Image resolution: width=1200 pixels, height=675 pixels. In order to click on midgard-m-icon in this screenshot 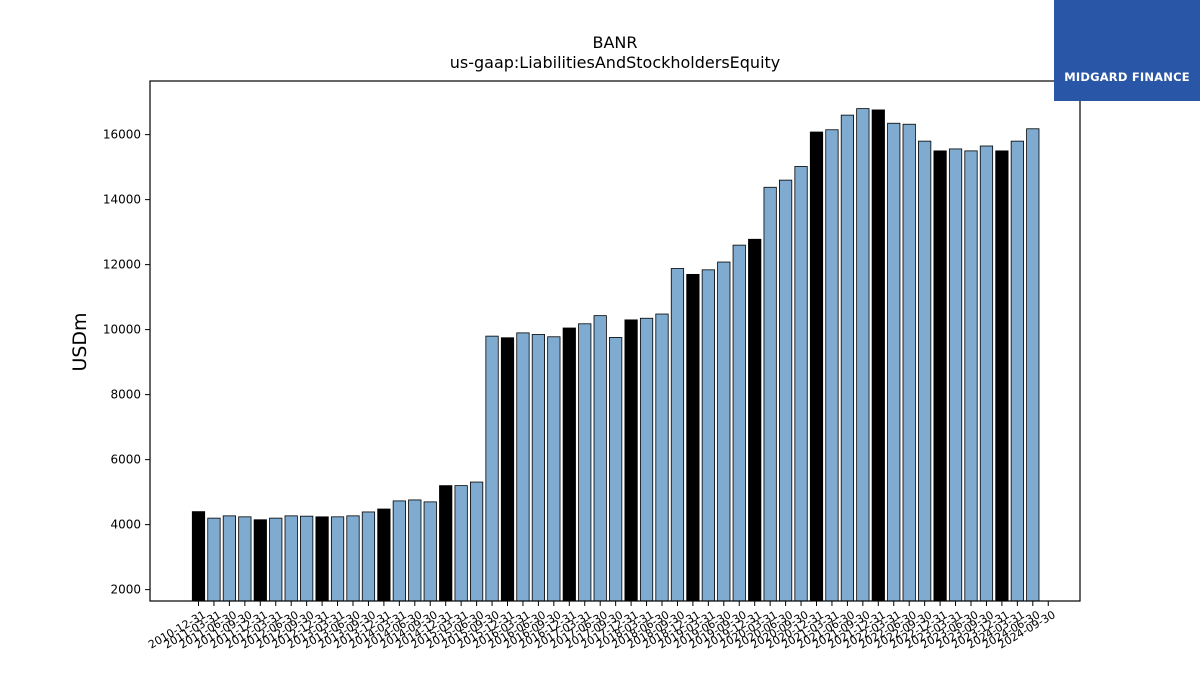, I will do `click(1127, 50)`.